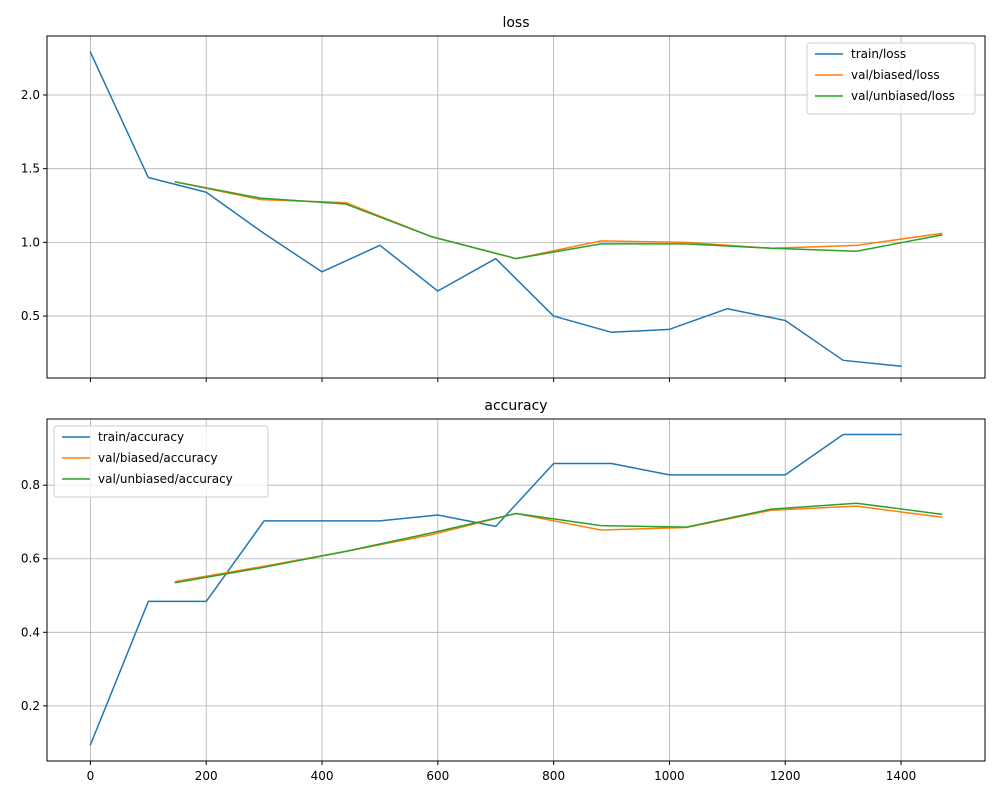 The image size is (1000, 800). What do you see at coordinates (901, 776) in the screenshot?
I see `accuracy-x-tick-label: 1400` at bounding box center [901, 776].